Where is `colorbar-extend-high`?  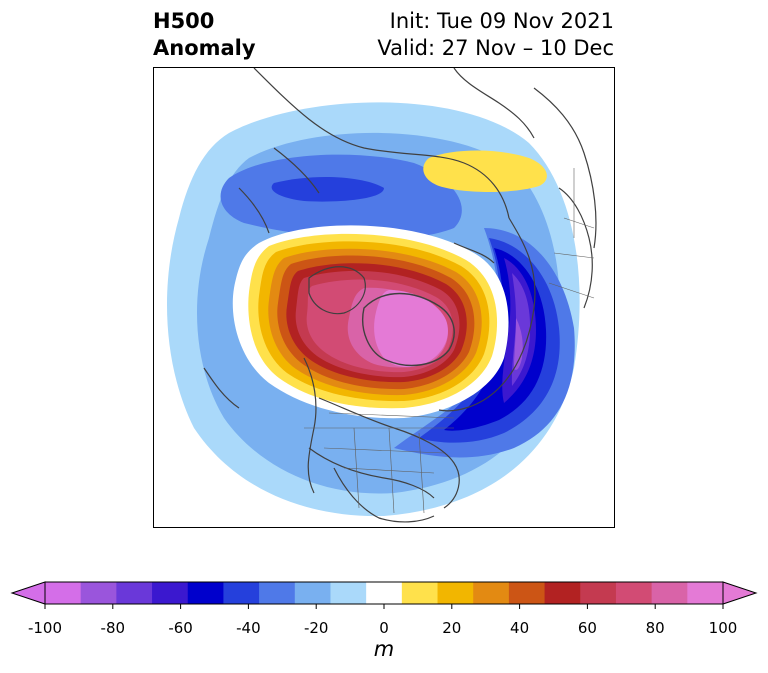 colorbar-extend-high is located at coordinates (740, 593).